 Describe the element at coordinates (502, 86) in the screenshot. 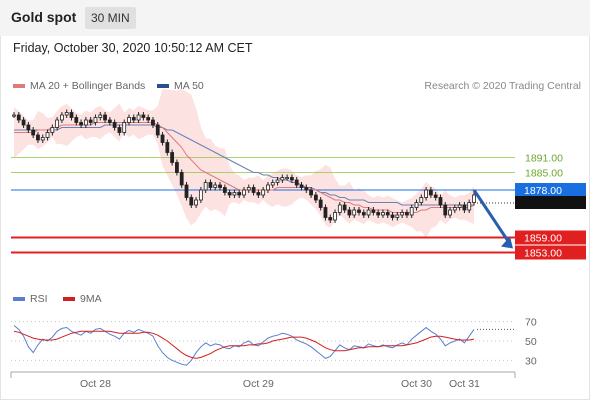

I see `copyright: Research © 2020 Trading Central` at that location.